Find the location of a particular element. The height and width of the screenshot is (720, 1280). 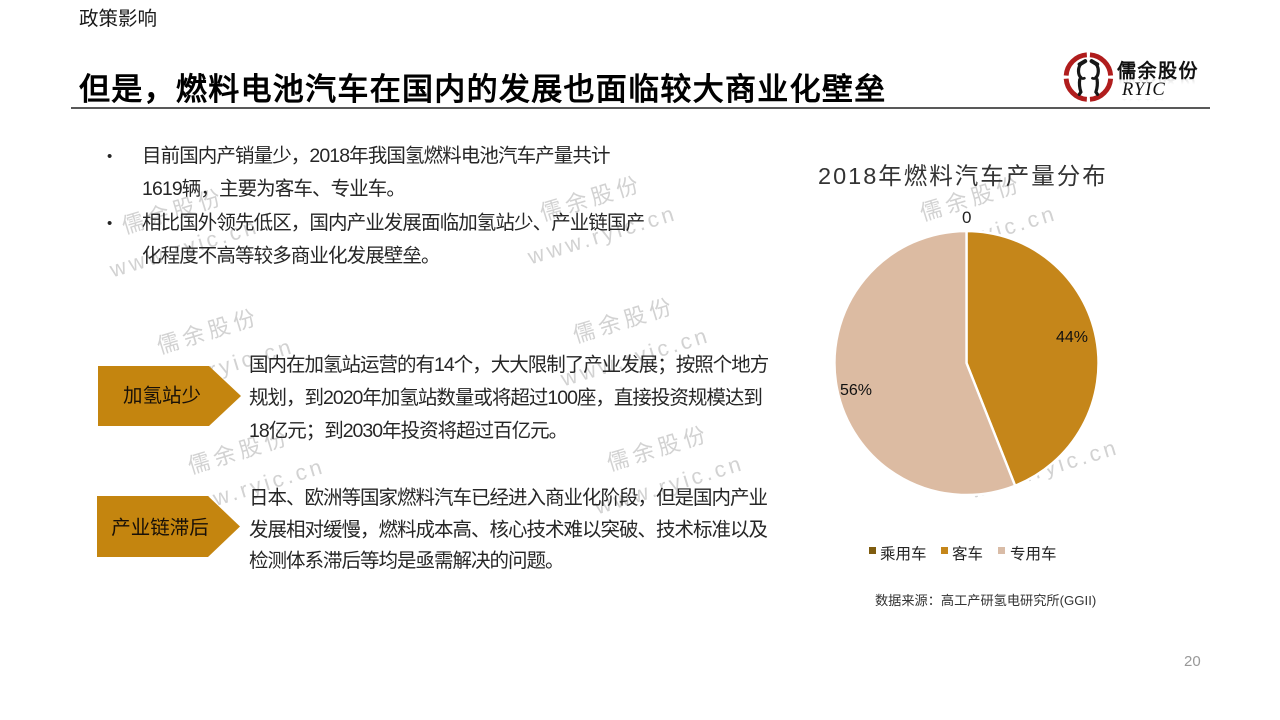

svg-text: 产业链滞后 is located at coordinates (160, 528).